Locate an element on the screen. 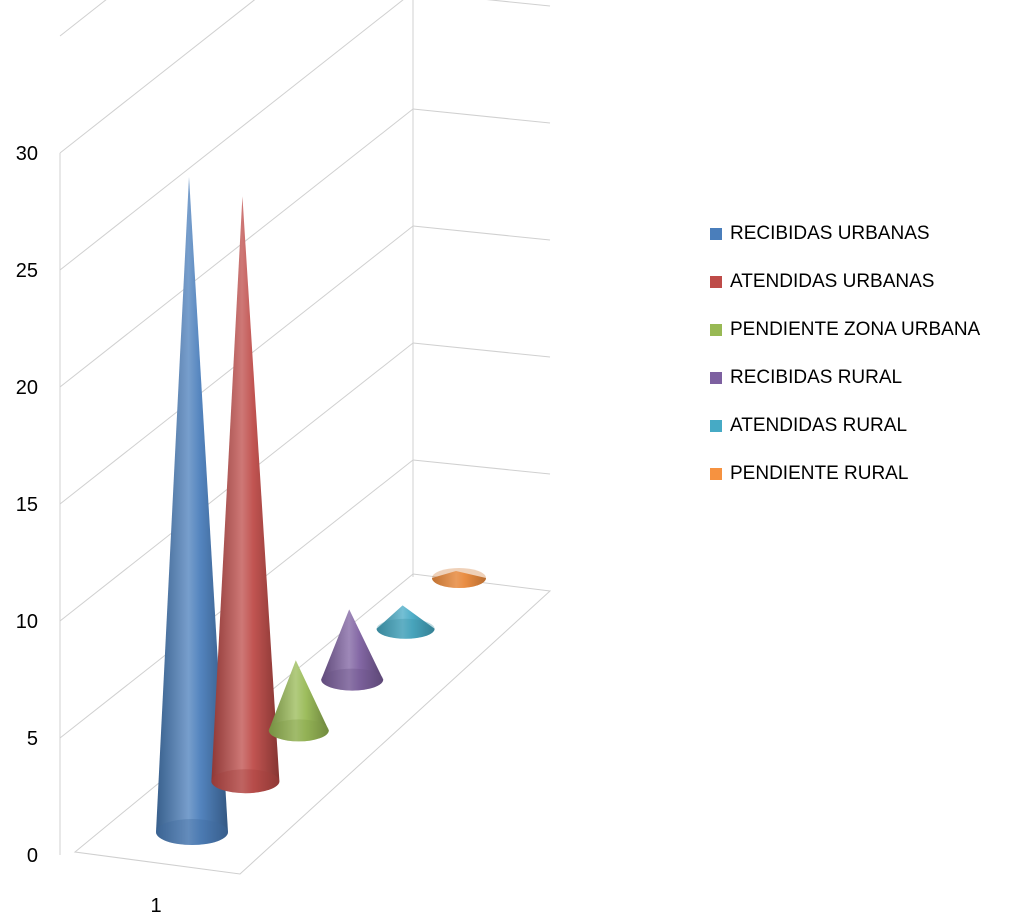 The height and width of the screenshot is (920, 1031). legend-item: ATENDIDAS RURAL is located at coordinates (845, 426).